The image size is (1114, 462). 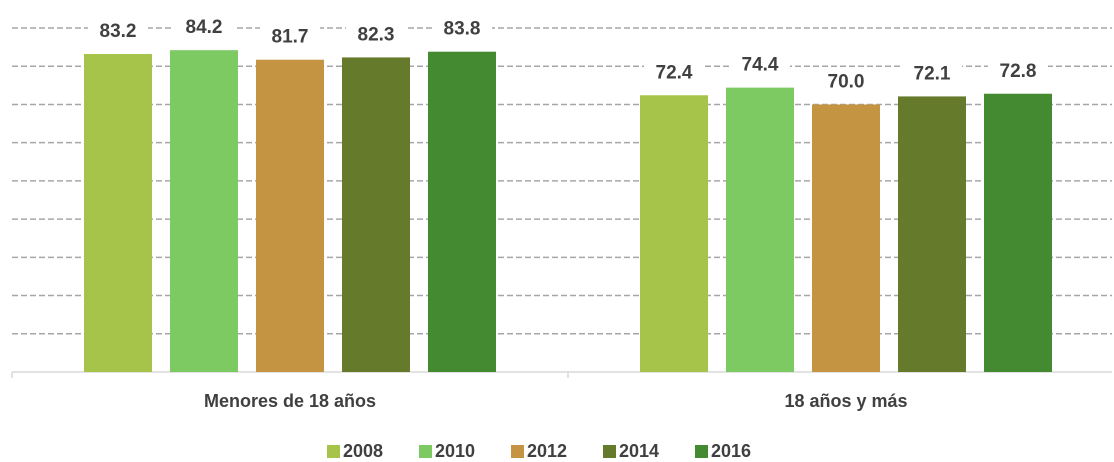 I want to click on data-label: 70.0, so click(x=846, y=81).